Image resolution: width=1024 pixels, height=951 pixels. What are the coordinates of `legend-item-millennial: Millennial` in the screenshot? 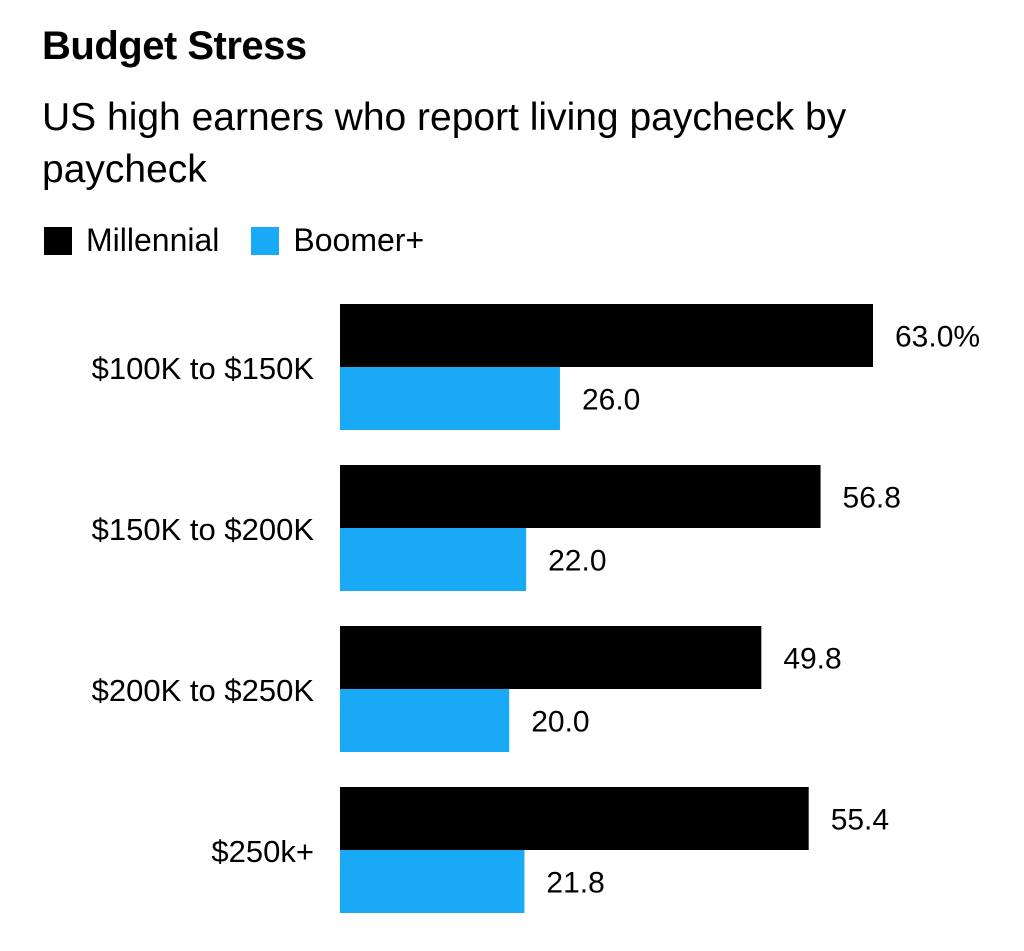 It's located at (131, 240).